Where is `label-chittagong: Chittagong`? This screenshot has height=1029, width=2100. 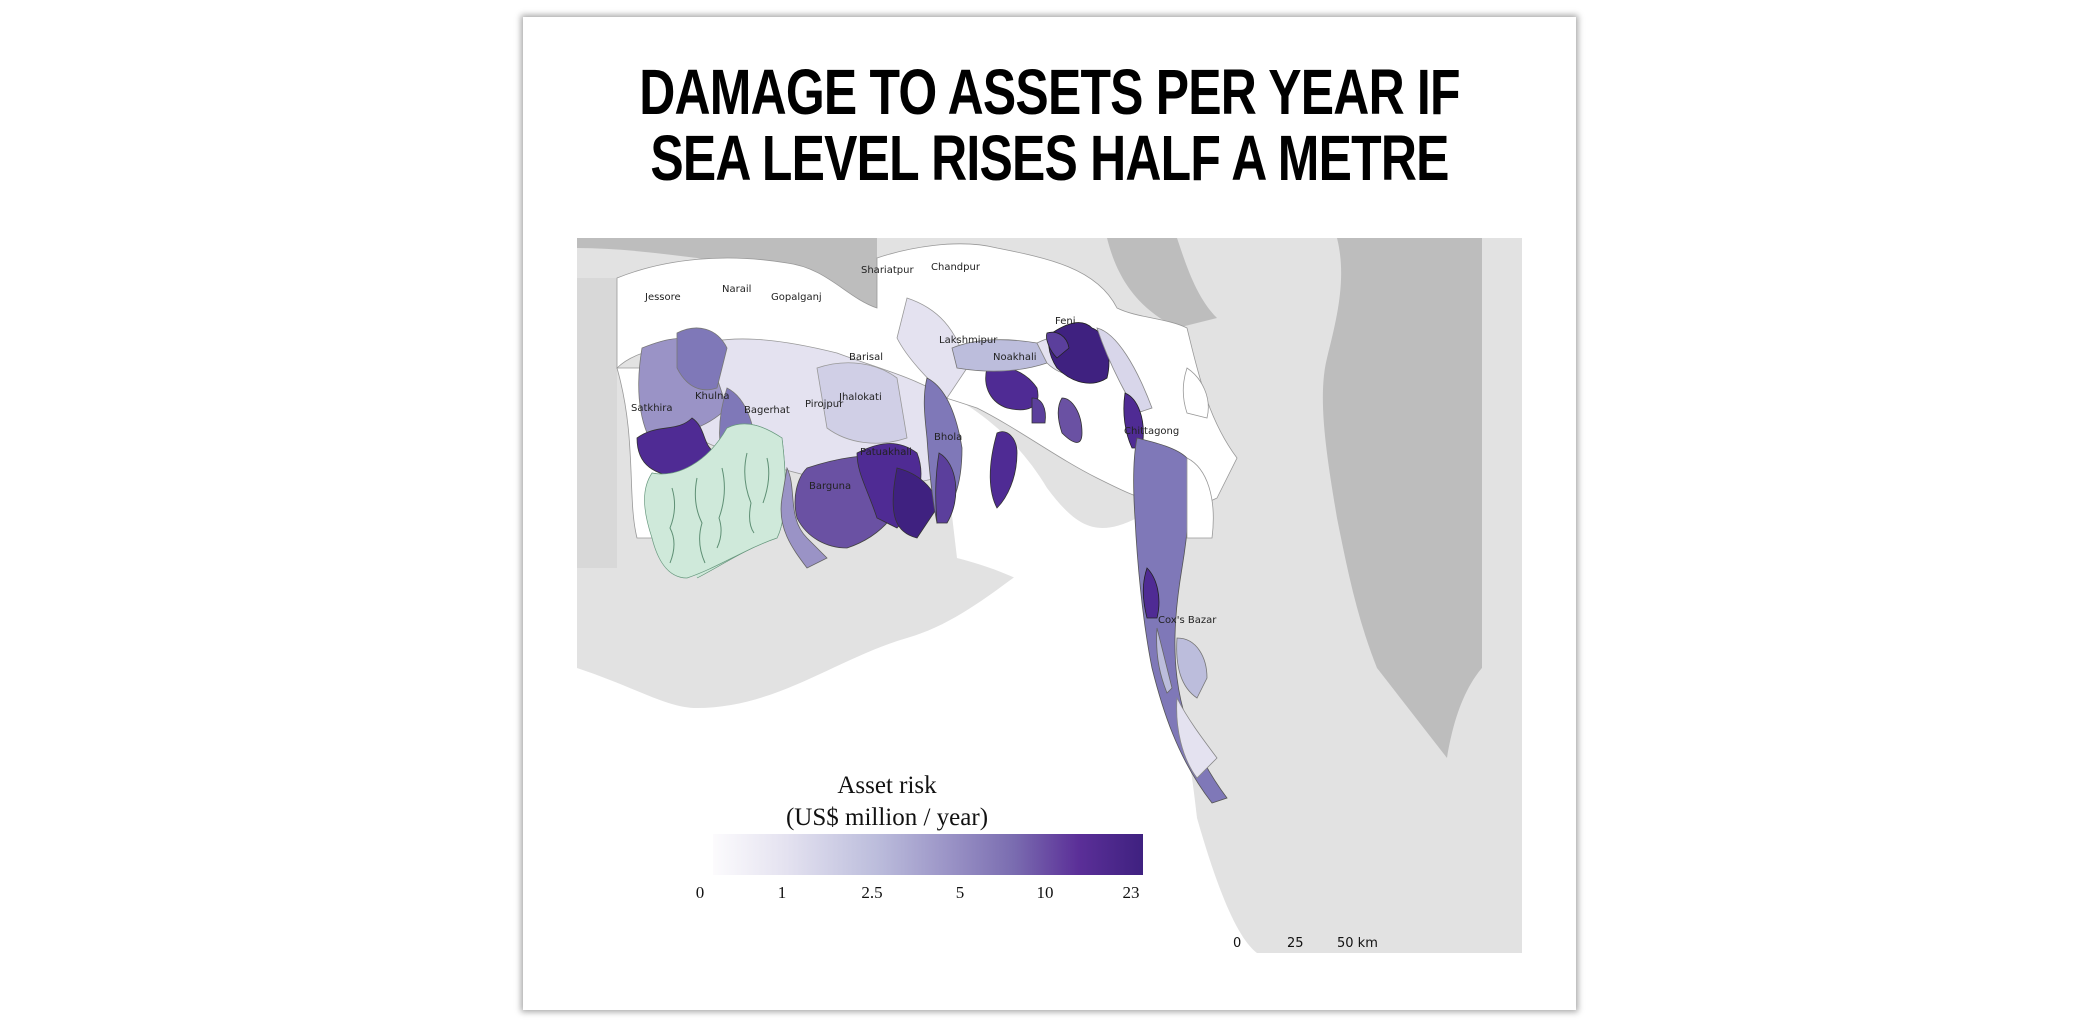 label-chittagong: Chittagong is located at coordinates (1152, 431).